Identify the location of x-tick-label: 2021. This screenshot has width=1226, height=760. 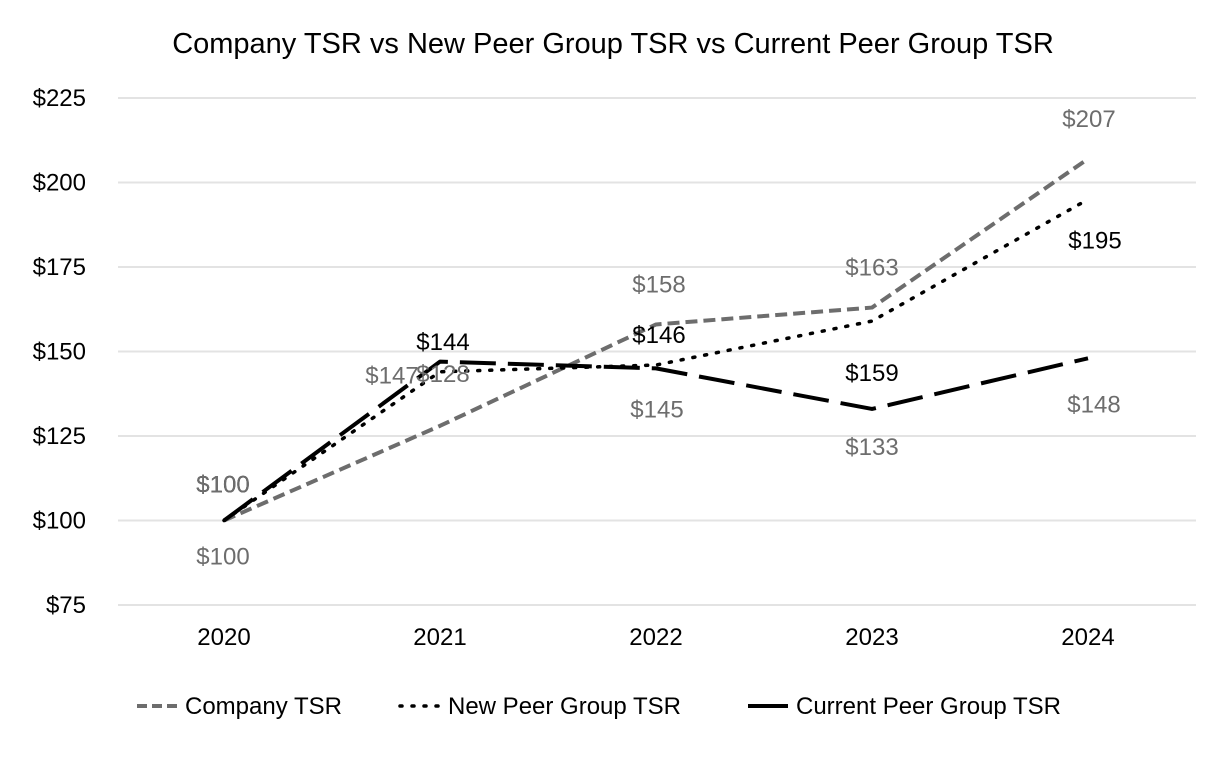
(439, 637).